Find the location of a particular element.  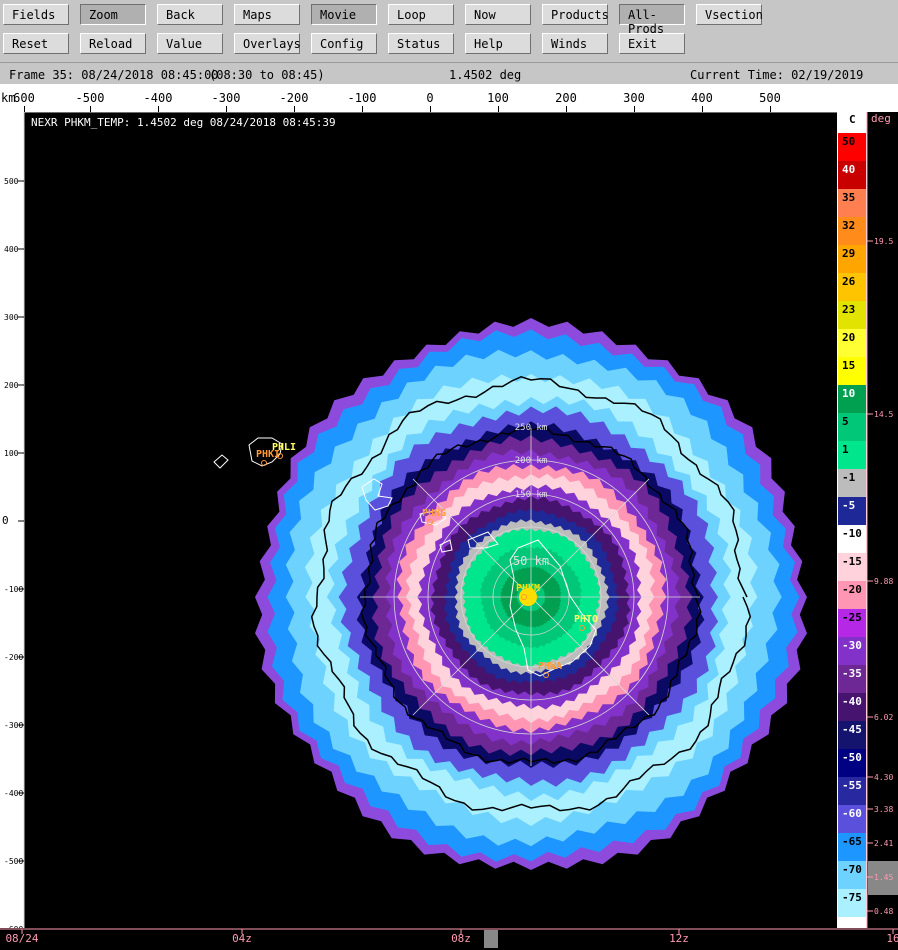

y-tick-label: -200 is located at coordinates (13, 657).